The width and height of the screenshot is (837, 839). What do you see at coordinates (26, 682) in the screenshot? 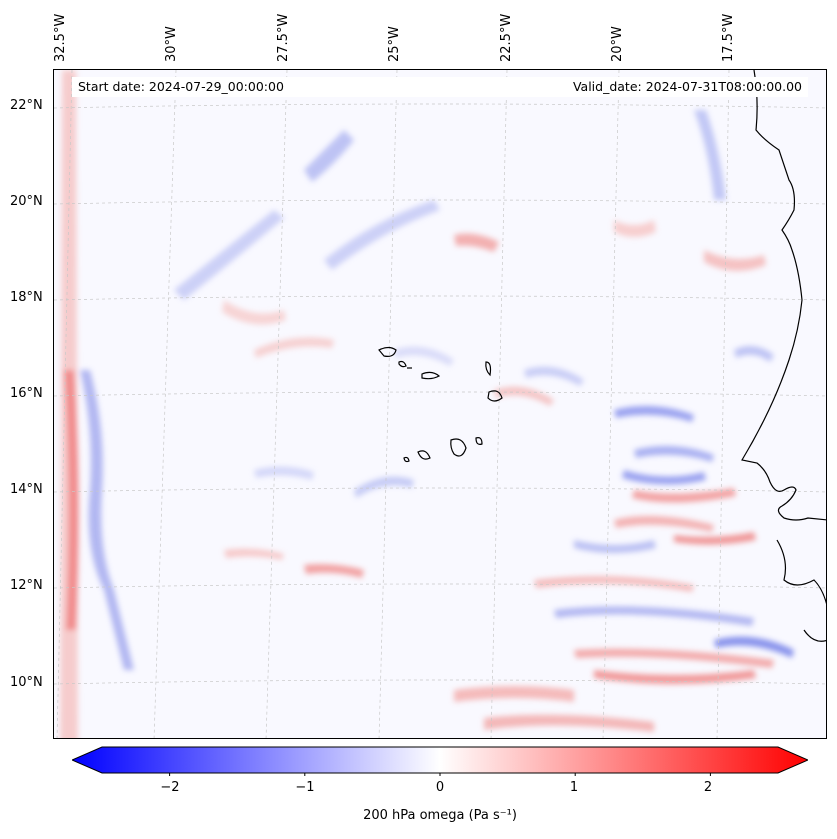
I see `latitude-label: 10°N` at bounding box center [26, 682].